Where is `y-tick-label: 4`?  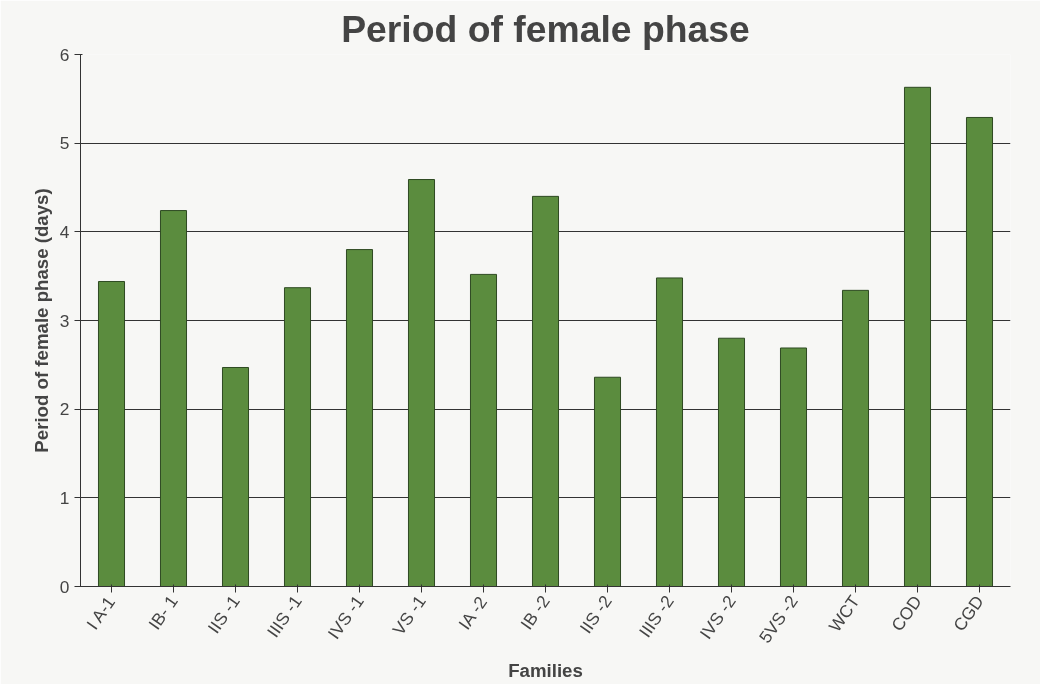
y-tick-label: 4 is located at coordinates (64, 231).